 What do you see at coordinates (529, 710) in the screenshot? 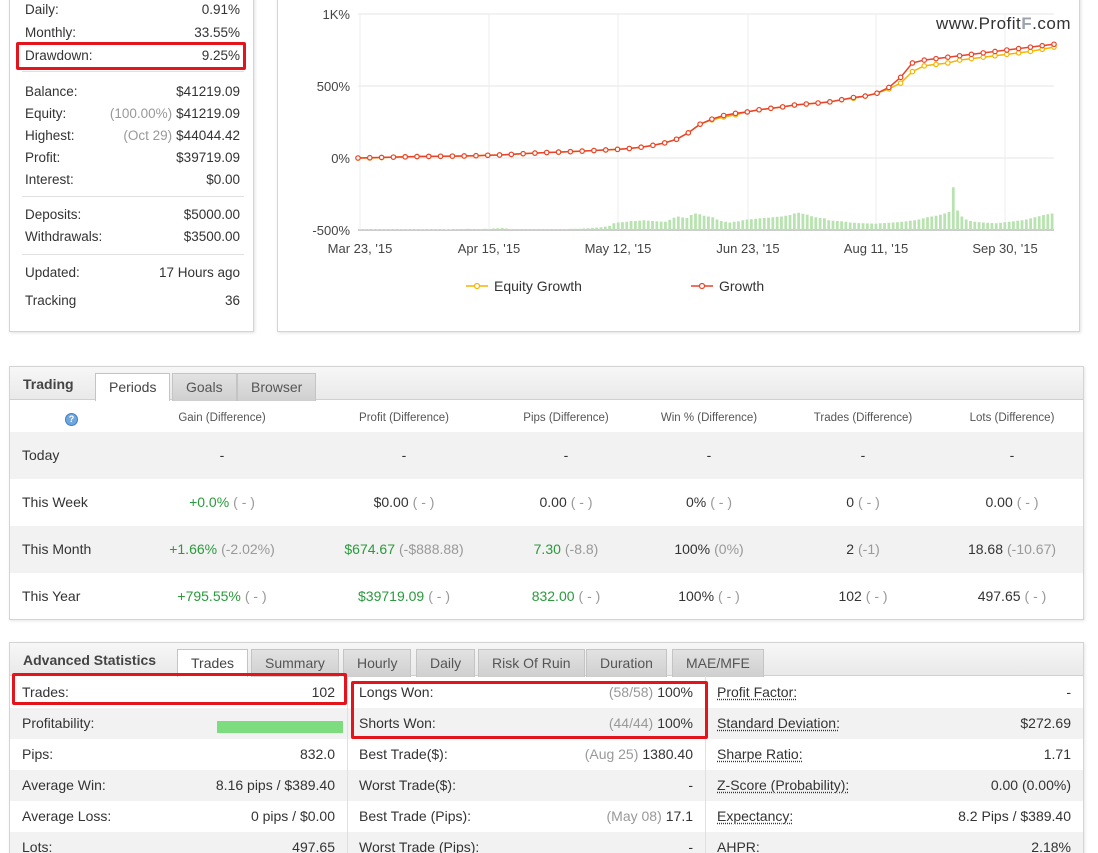
I see `highlight-longs-shorts` at bounding box center [529, 710].